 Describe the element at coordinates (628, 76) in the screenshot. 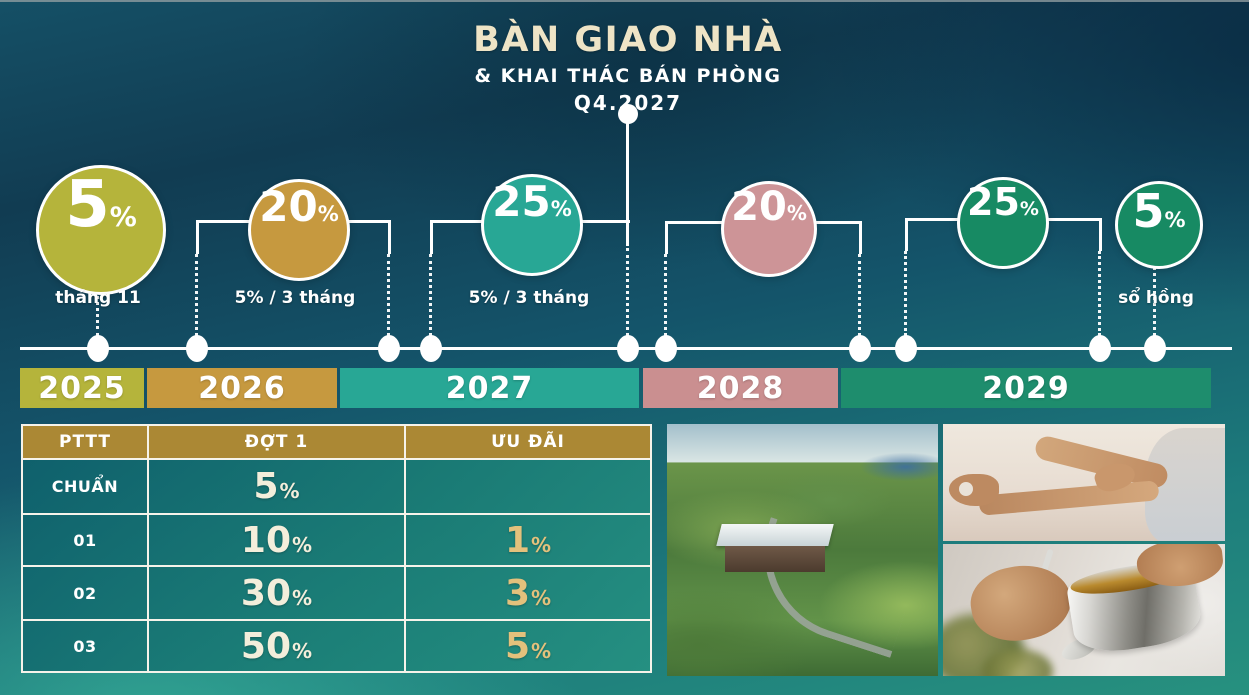

I see `page-subtitle: & KHAI THÁC BÁN PHÒNG` at that location.